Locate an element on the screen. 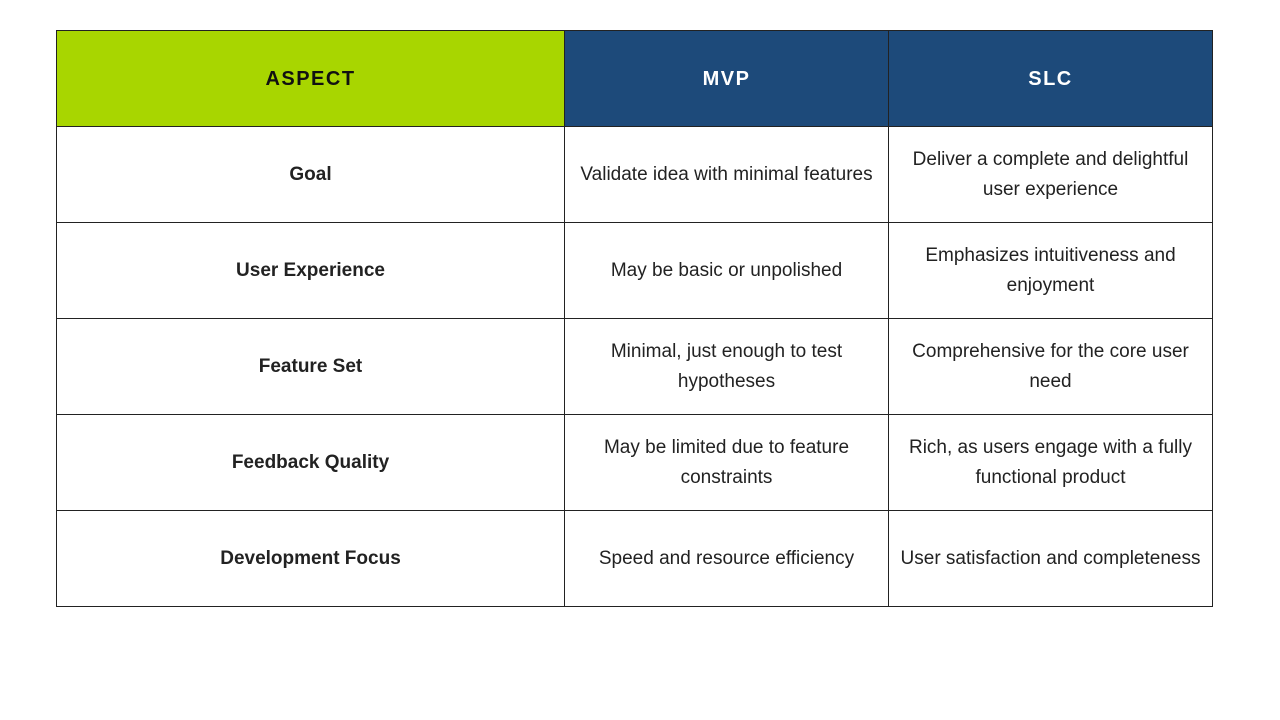  value-cell: Comprehensive for the core user need is located at coordinates (1050, 366).